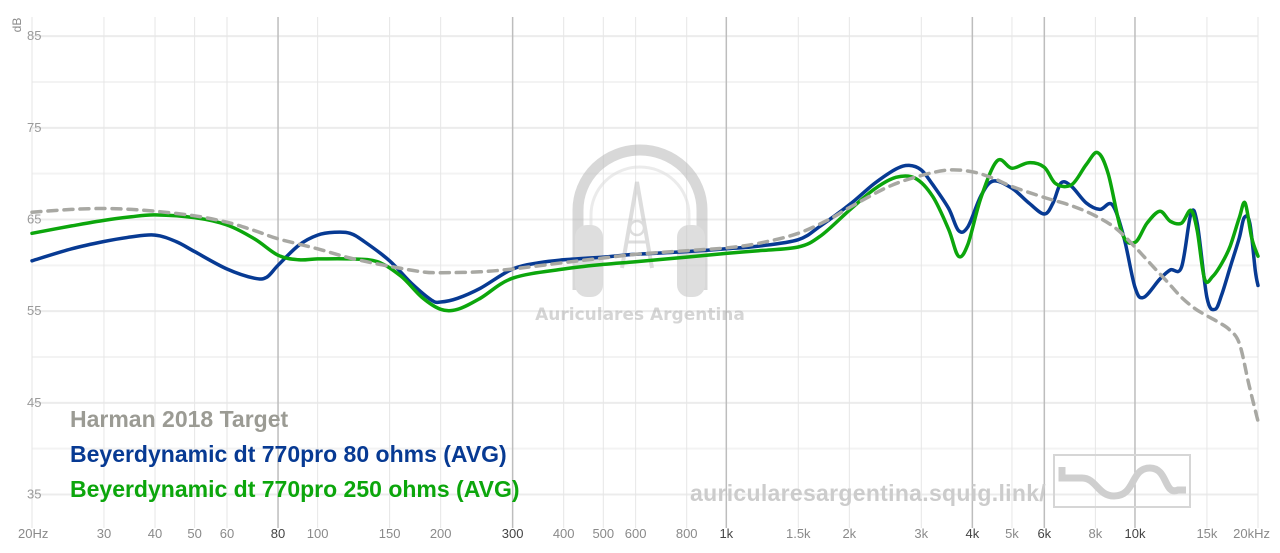 The height and width of the screenshot is (553, 1280). What do you see at coordinates (318, 533) in the screenshot?
I see `x-tick-label: 100` at bounding box center [318, 533].